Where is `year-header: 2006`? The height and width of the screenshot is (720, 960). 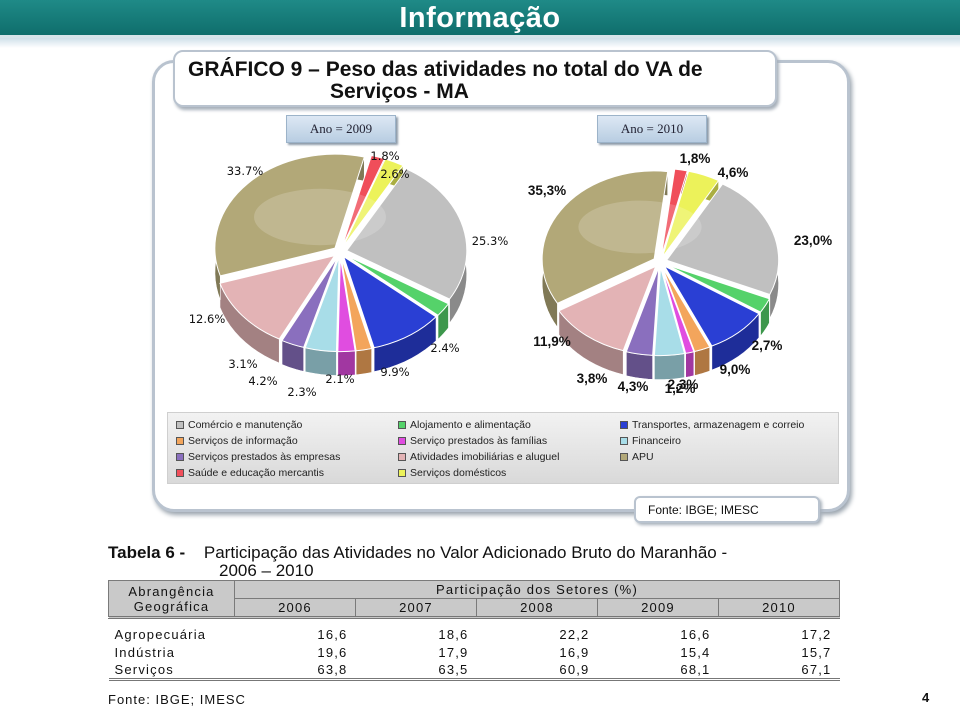 year-header: 2006 is located at coordinates (295, 608).